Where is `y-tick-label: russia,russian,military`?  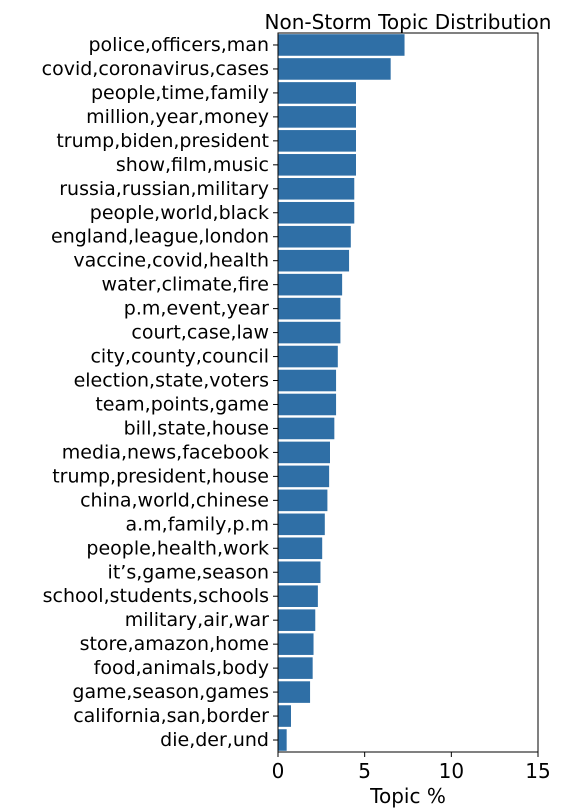
y-tick-label: russia,russian,military is located at coordinates (164, 189).